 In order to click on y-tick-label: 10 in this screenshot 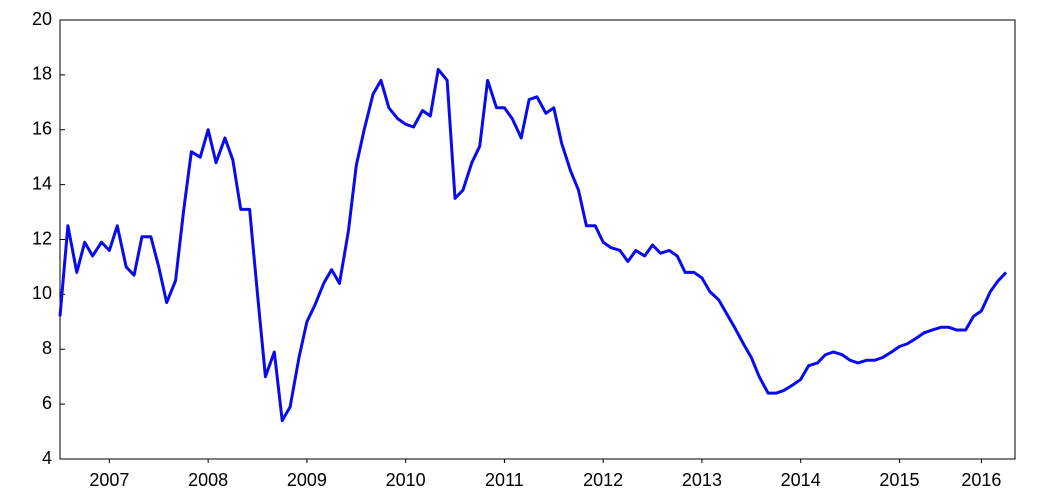, I will do `click(42, 293)`.